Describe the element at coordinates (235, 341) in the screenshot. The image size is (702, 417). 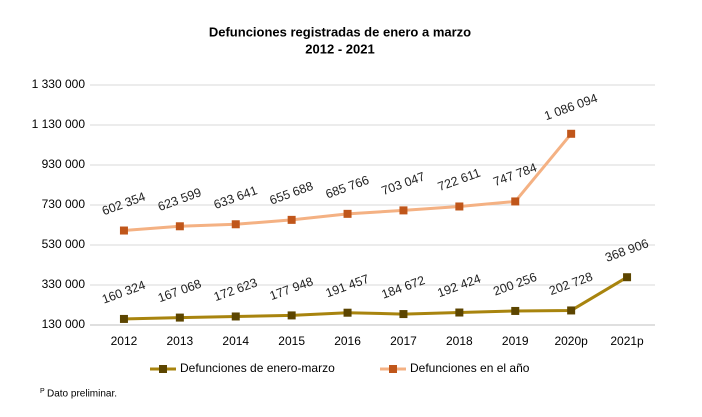
I see `x-tick-label: 2014` at that location.